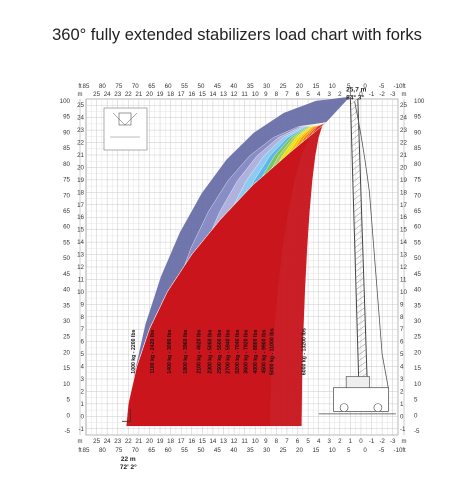 The image size is (474, 480). What do you see at coordinates (283, 86) in the screenshot?
I see `x-ft-label-top: 25` at bounding box center [283, 86].